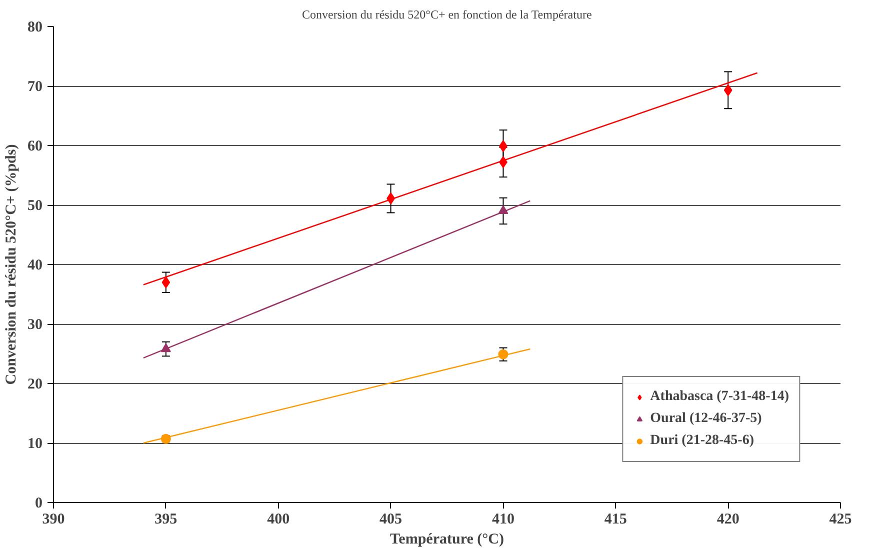 This screenshot has width=877, height=558. I want to click on y-tick-label: 80, so click(35, 28).